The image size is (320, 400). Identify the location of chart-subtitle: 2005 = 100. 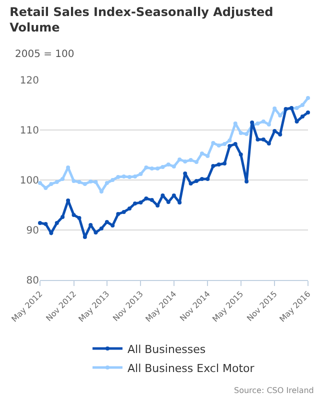
(44, 54).